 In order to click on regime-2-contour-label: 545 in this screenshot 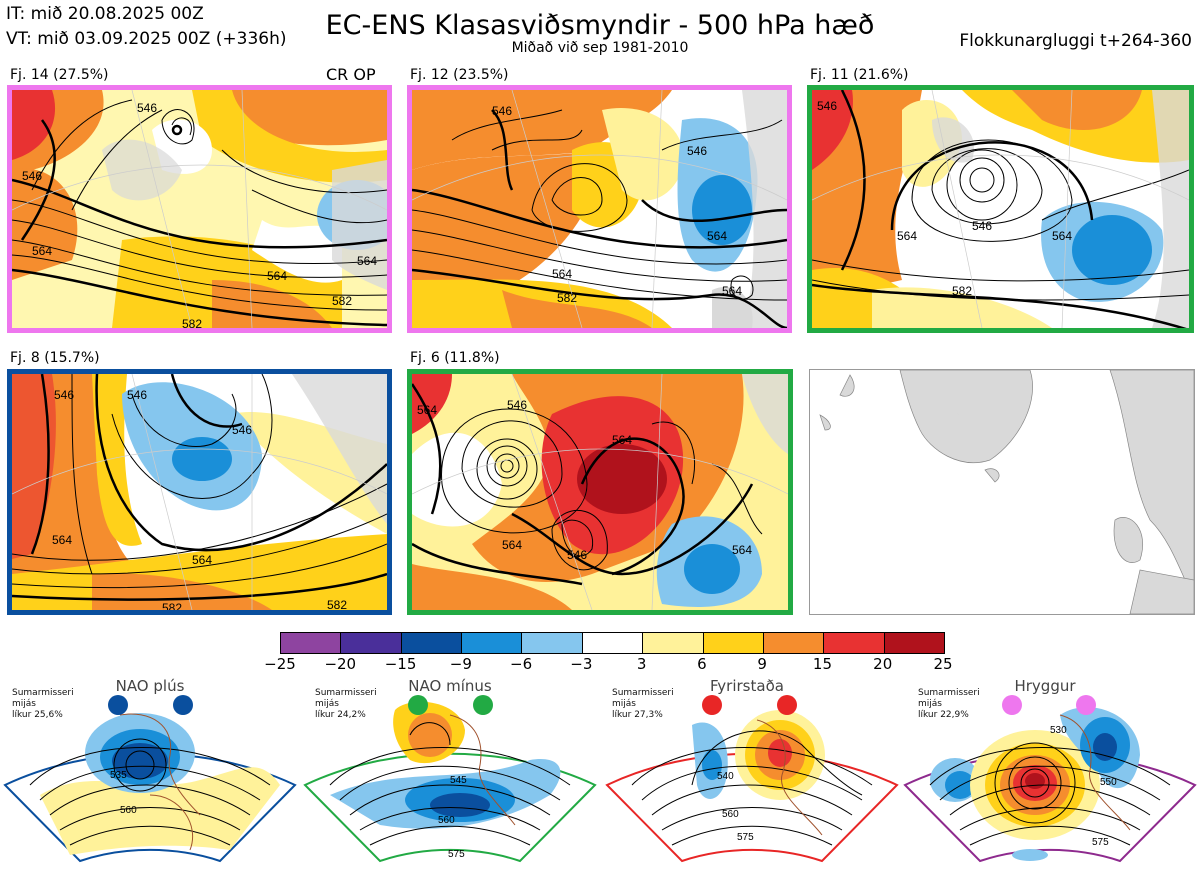, I will do `click(458, 780)`.